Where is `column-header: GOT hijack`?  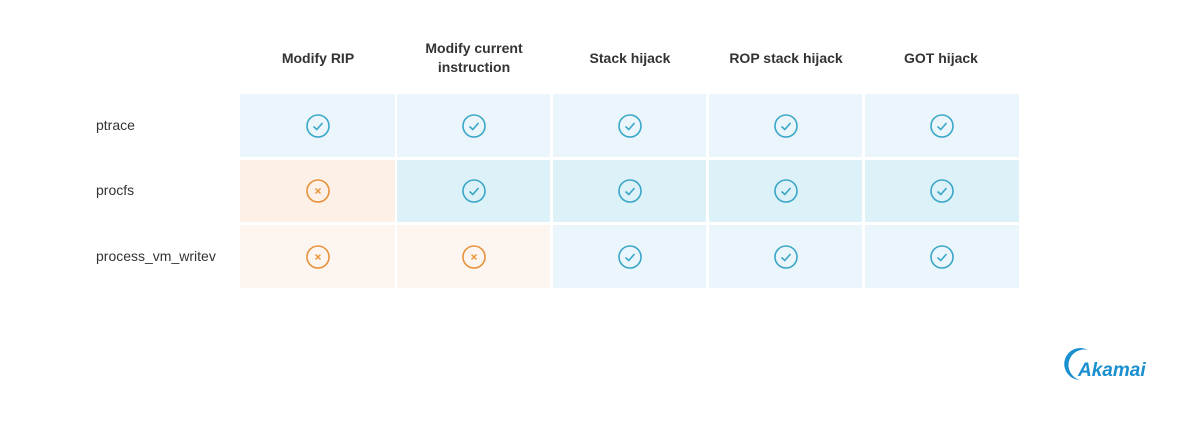
column-header: GOT hijack is located at coordinates (941, 57).